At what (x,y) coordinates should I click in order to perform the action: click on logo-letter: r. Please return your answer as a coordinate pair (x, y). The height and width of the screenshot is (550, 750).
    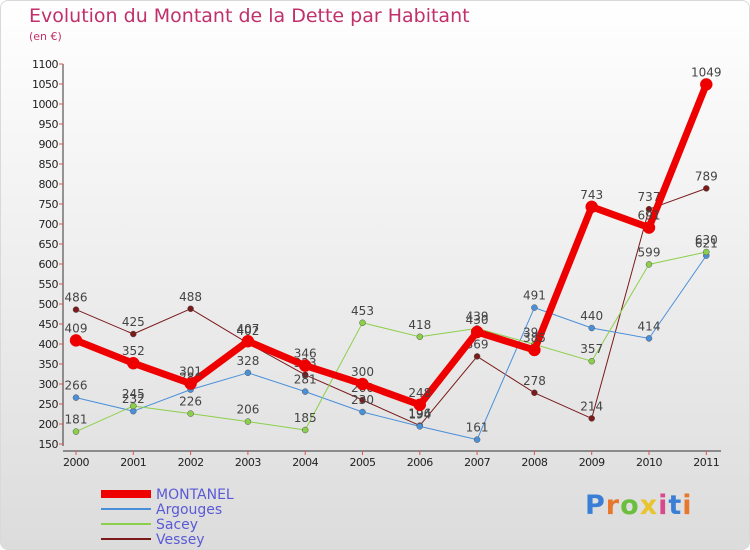
    Looking at the image, I should click on (613, 505).